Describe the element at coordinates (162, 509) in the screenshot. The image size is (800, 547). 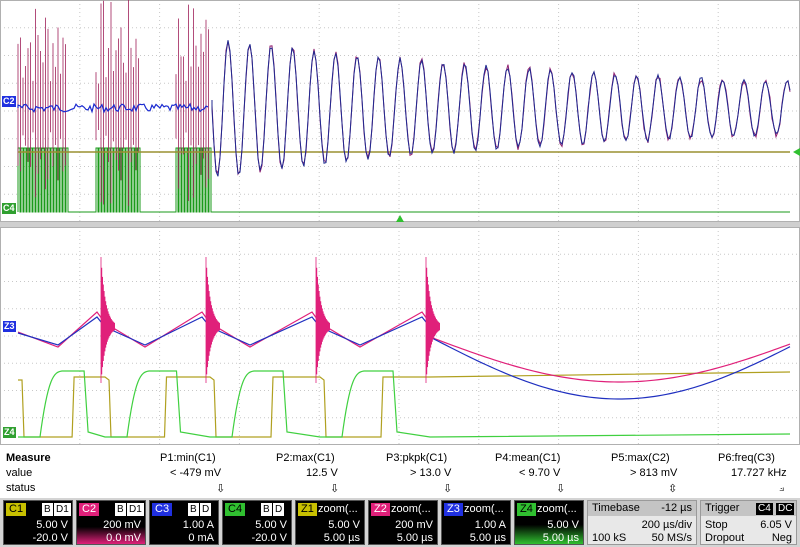
I see `c3-tag: C3` at that location.